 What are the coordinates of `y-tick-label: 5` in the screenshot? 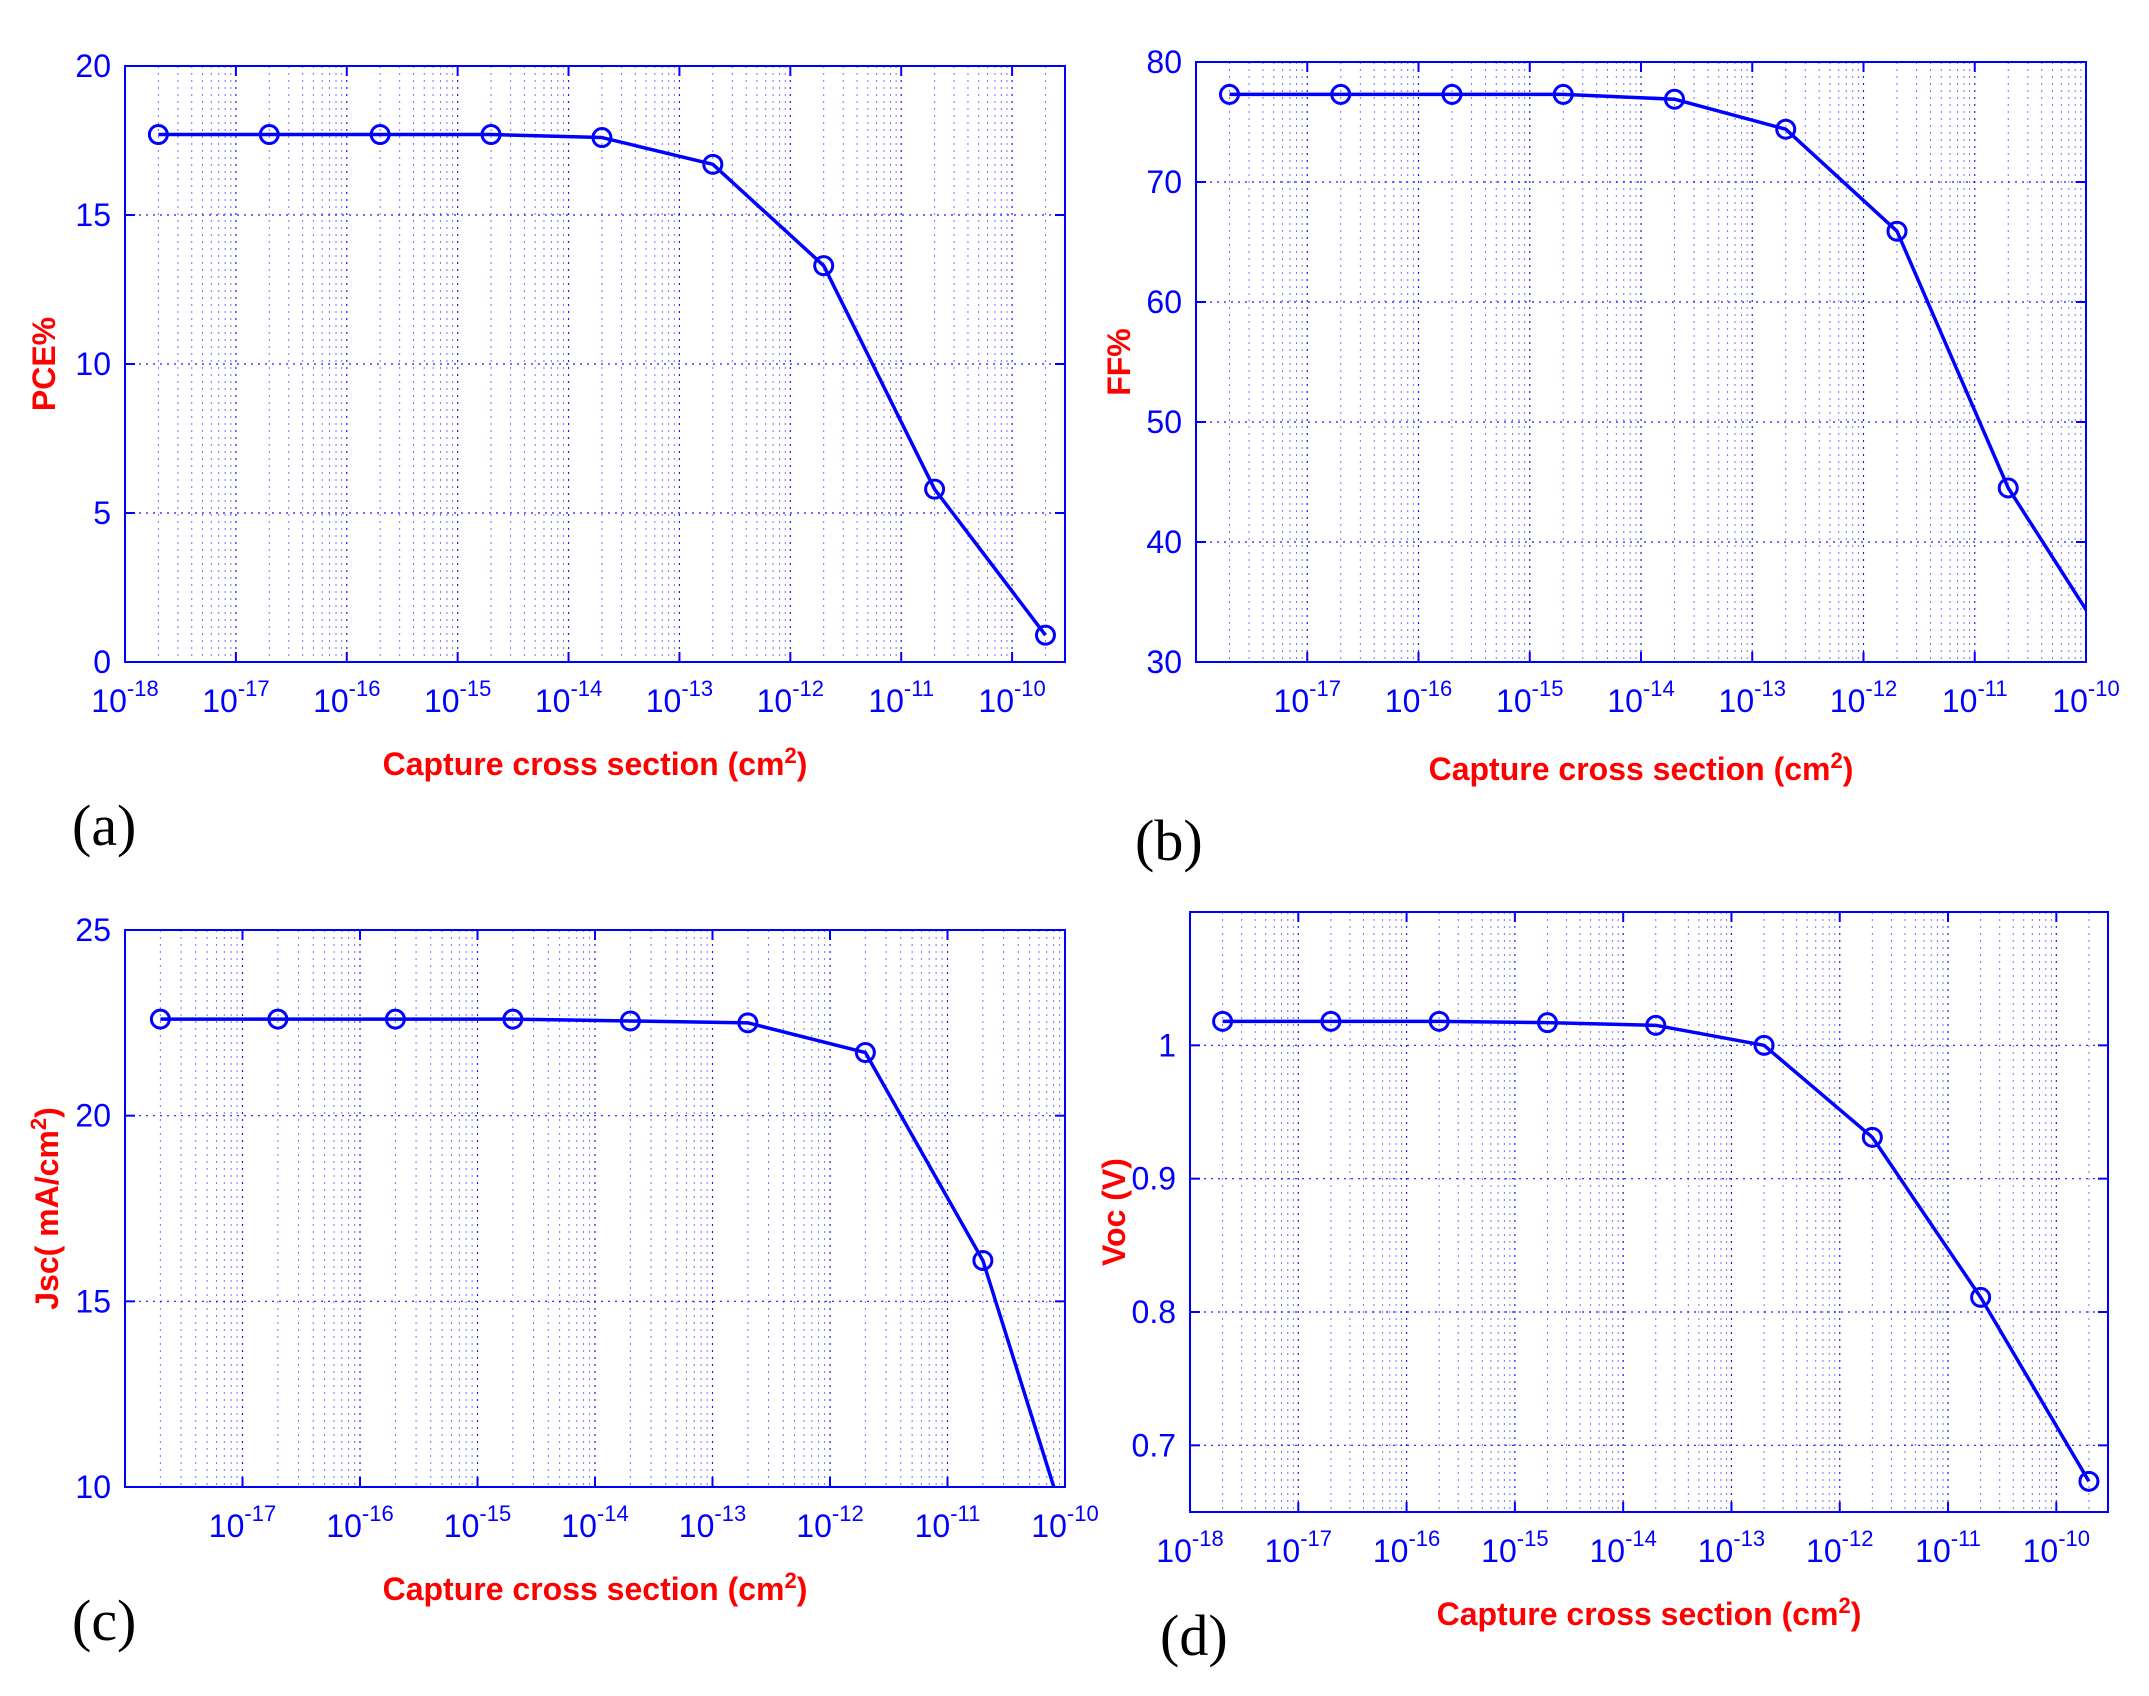 It's located at (102, 513).